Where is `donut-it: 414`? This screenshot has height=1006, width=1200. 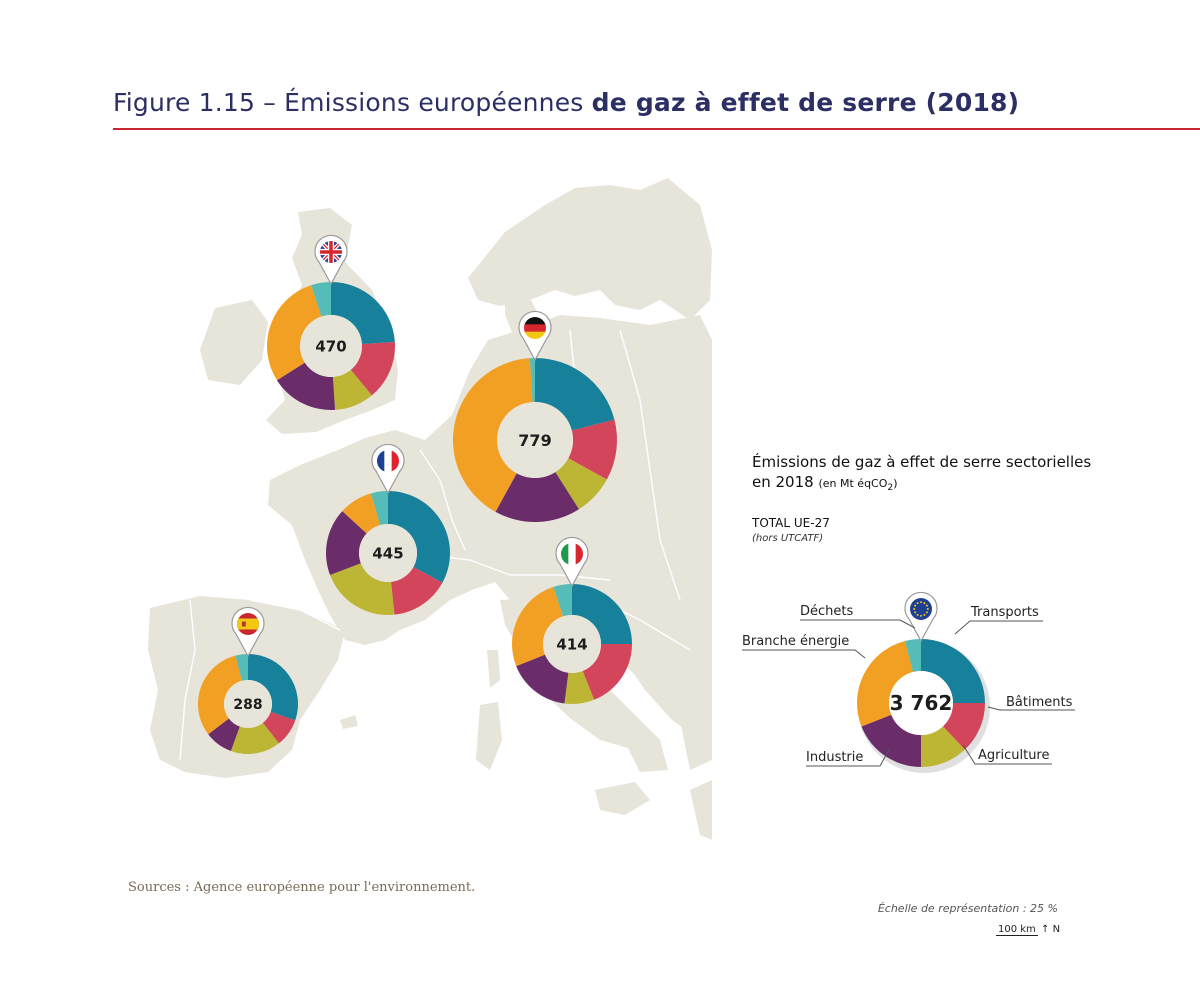
donut-it: 414 is located at coordinates (572, 644).